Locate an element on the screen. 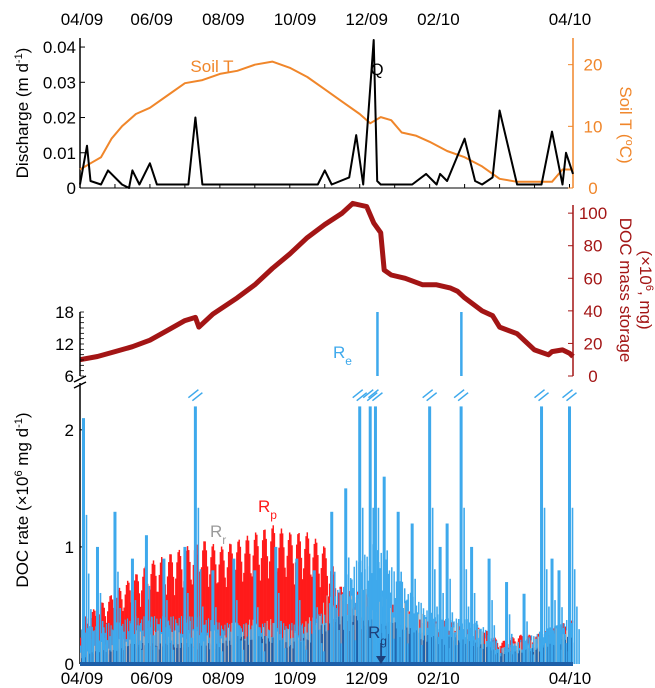 The height and width of the screenshot is (688, 655). soil-t-label: Soil T is located at coordinates (211, 66).